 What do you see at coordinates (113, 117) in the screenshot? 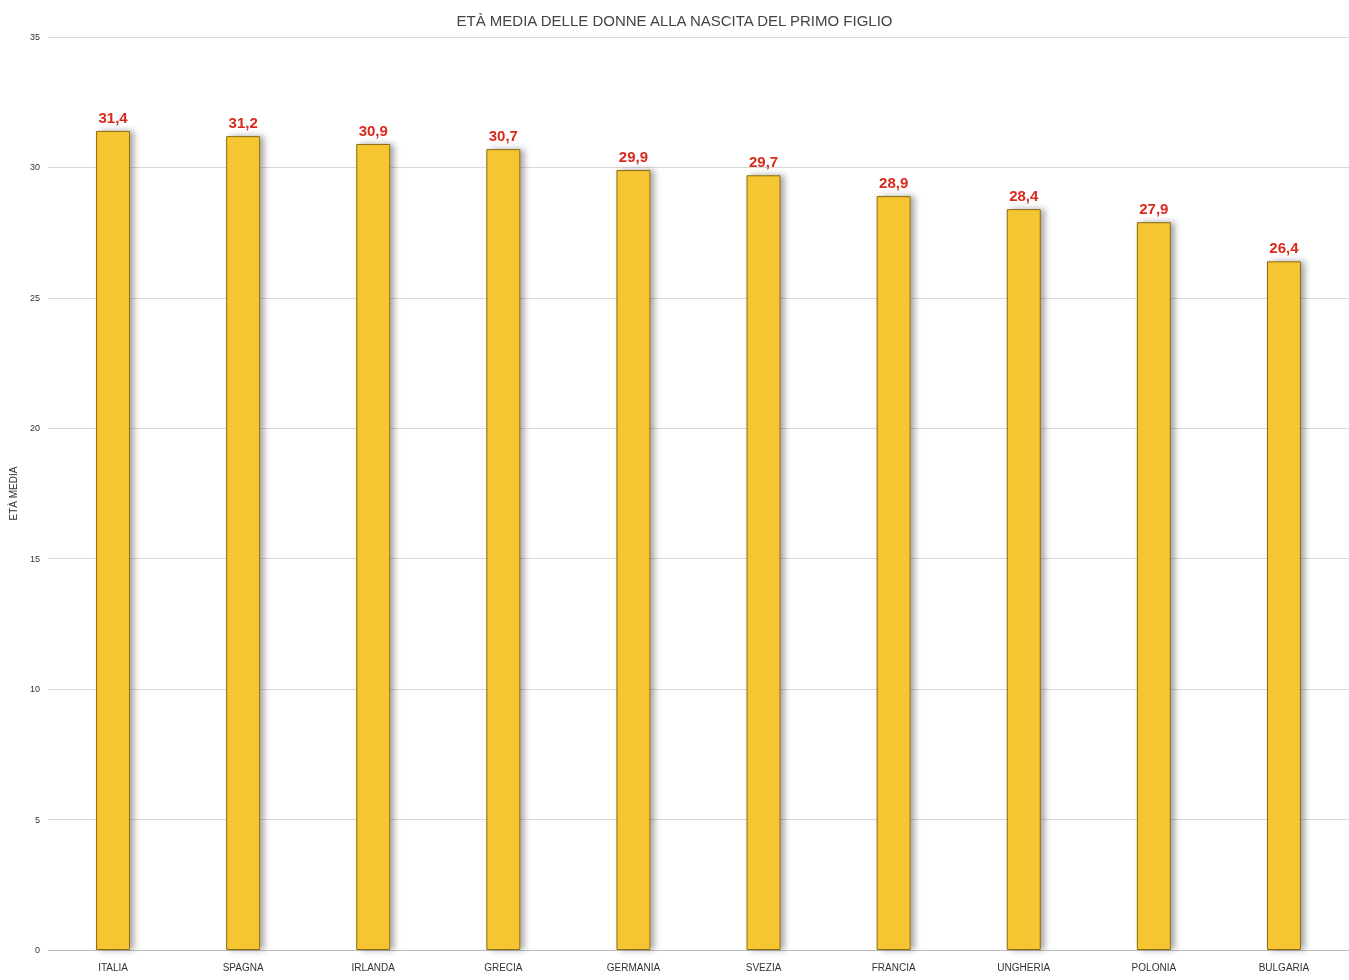
I see `data-label: 31,4` at bounding box center [113, 117].